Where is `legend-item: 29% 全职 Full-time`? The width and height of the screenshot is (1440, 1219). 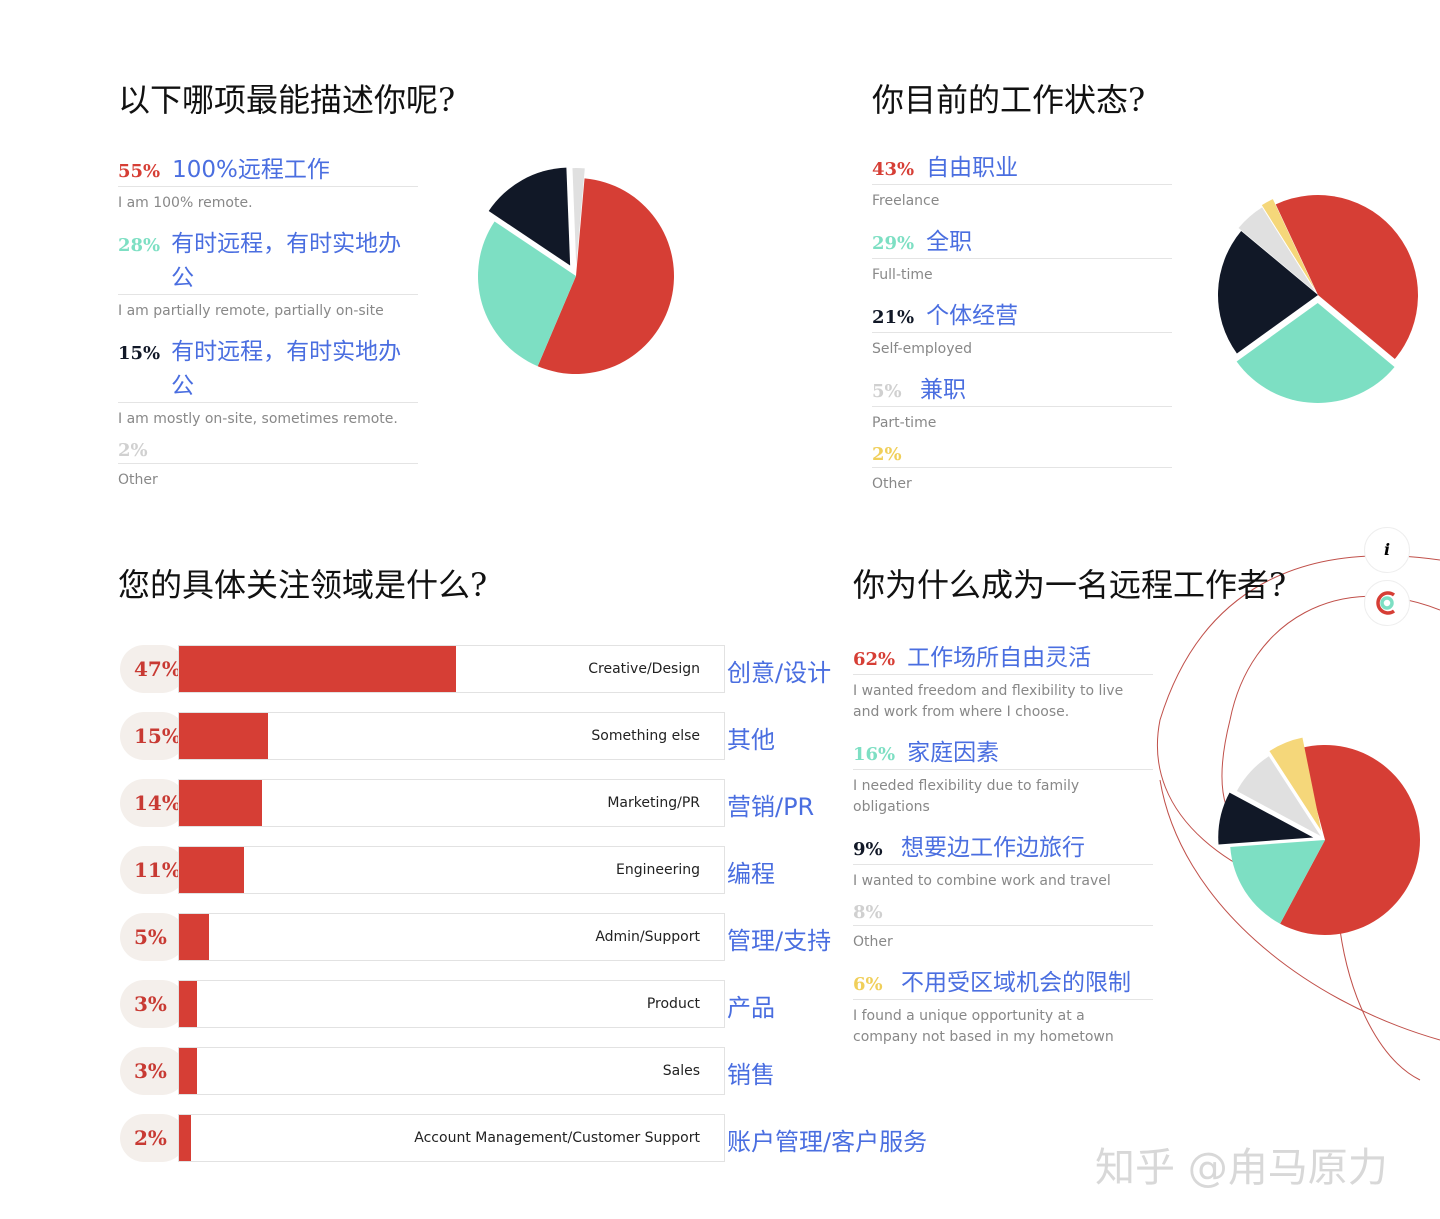 legend-item: 29% 全职 Full-time is located at coordinates (1022, 254).